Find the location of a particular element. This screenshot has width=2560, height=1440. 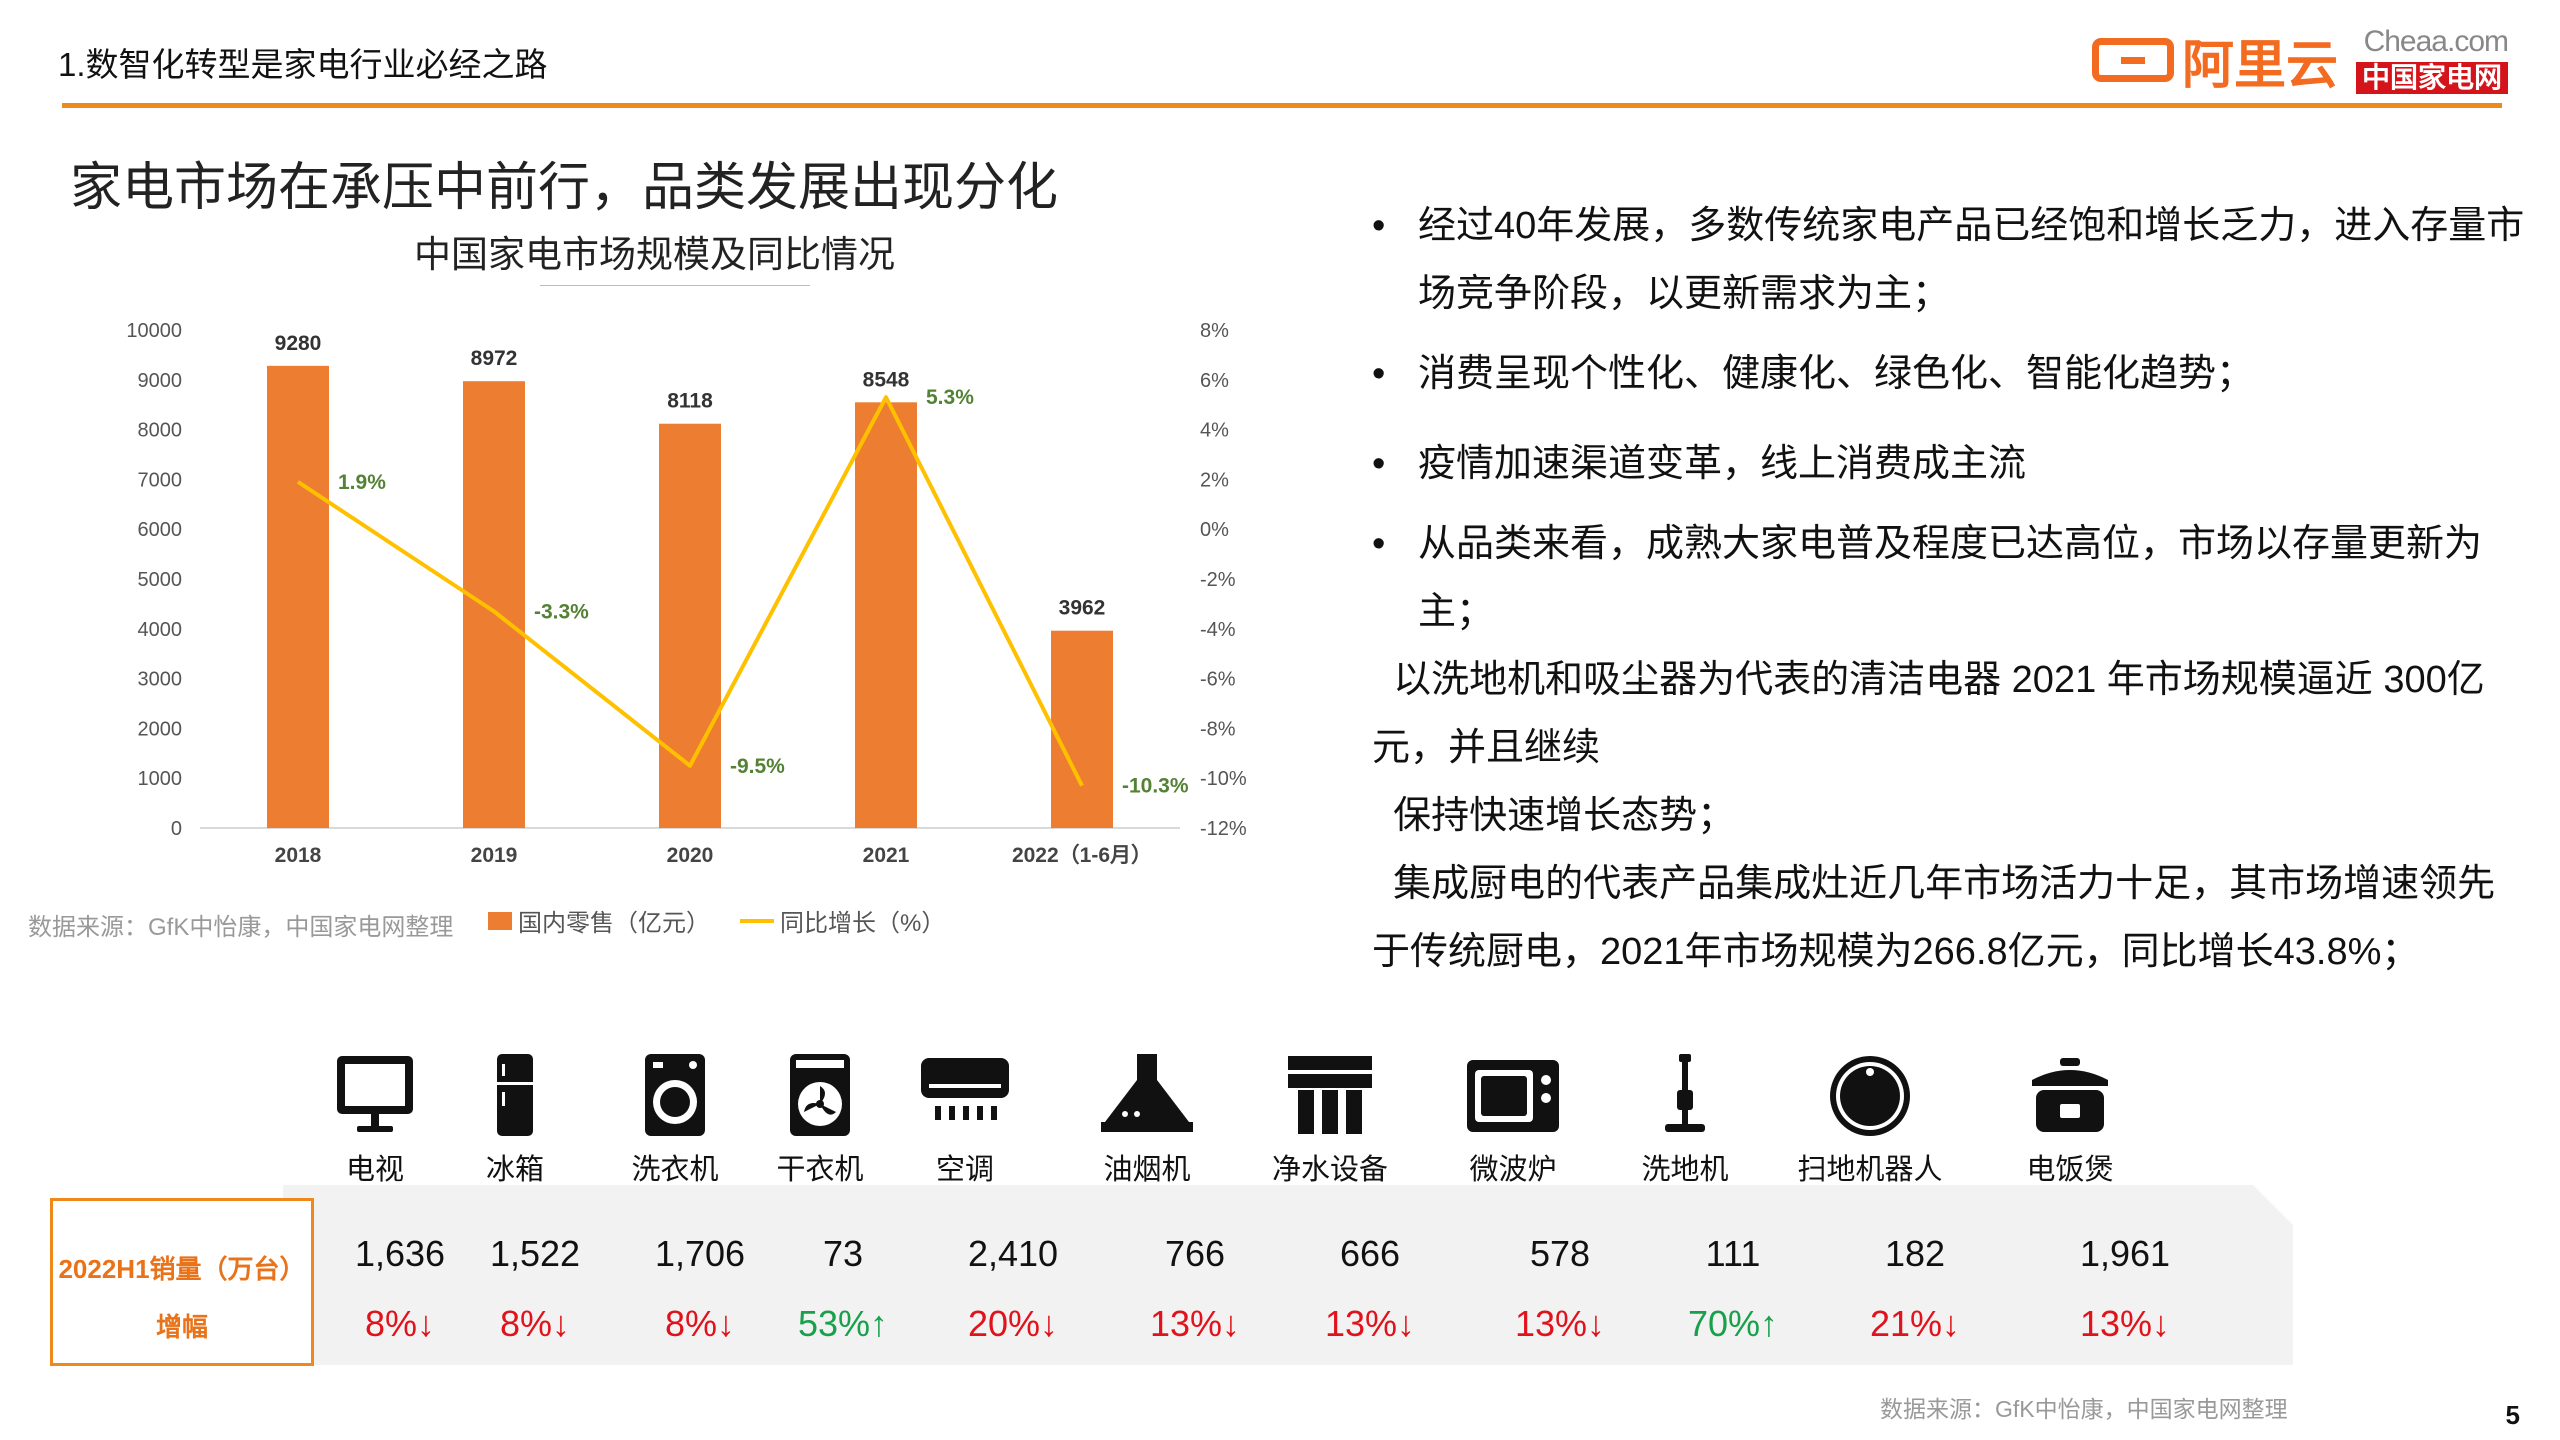

bar-data-label: 3962 is located at coordinates (1082, 608).